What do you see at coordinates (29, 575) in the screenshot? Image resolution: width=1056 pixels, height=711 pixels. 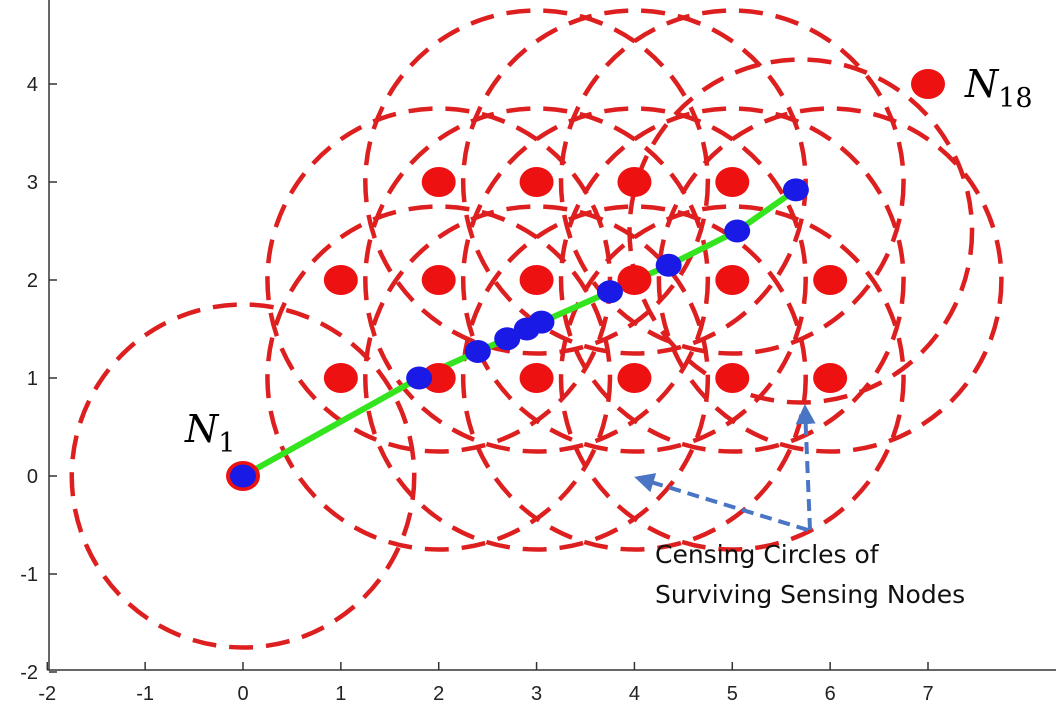 I see `y-tick-label: -1` at bounding box center [29, 575].